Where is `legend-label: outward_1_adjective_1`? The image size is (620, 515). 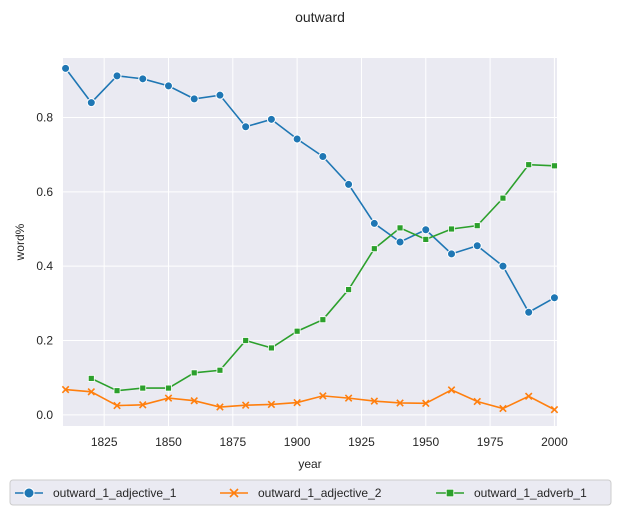
legend-label: outward_1_adjective_1 is located at coordinates (115, 493).